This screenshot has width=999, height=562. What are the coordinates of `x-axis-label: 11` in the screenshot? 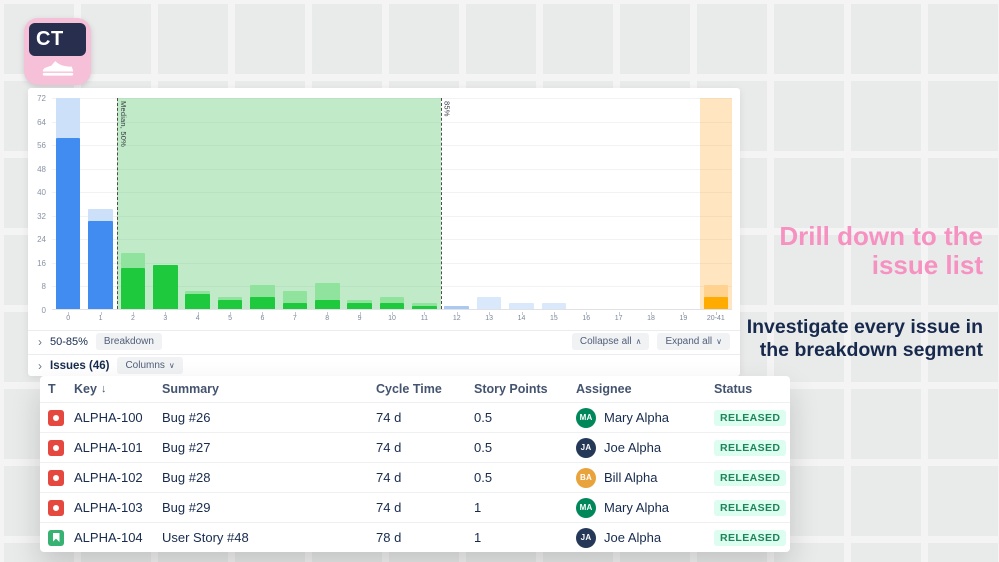 It's located at (424, 318).